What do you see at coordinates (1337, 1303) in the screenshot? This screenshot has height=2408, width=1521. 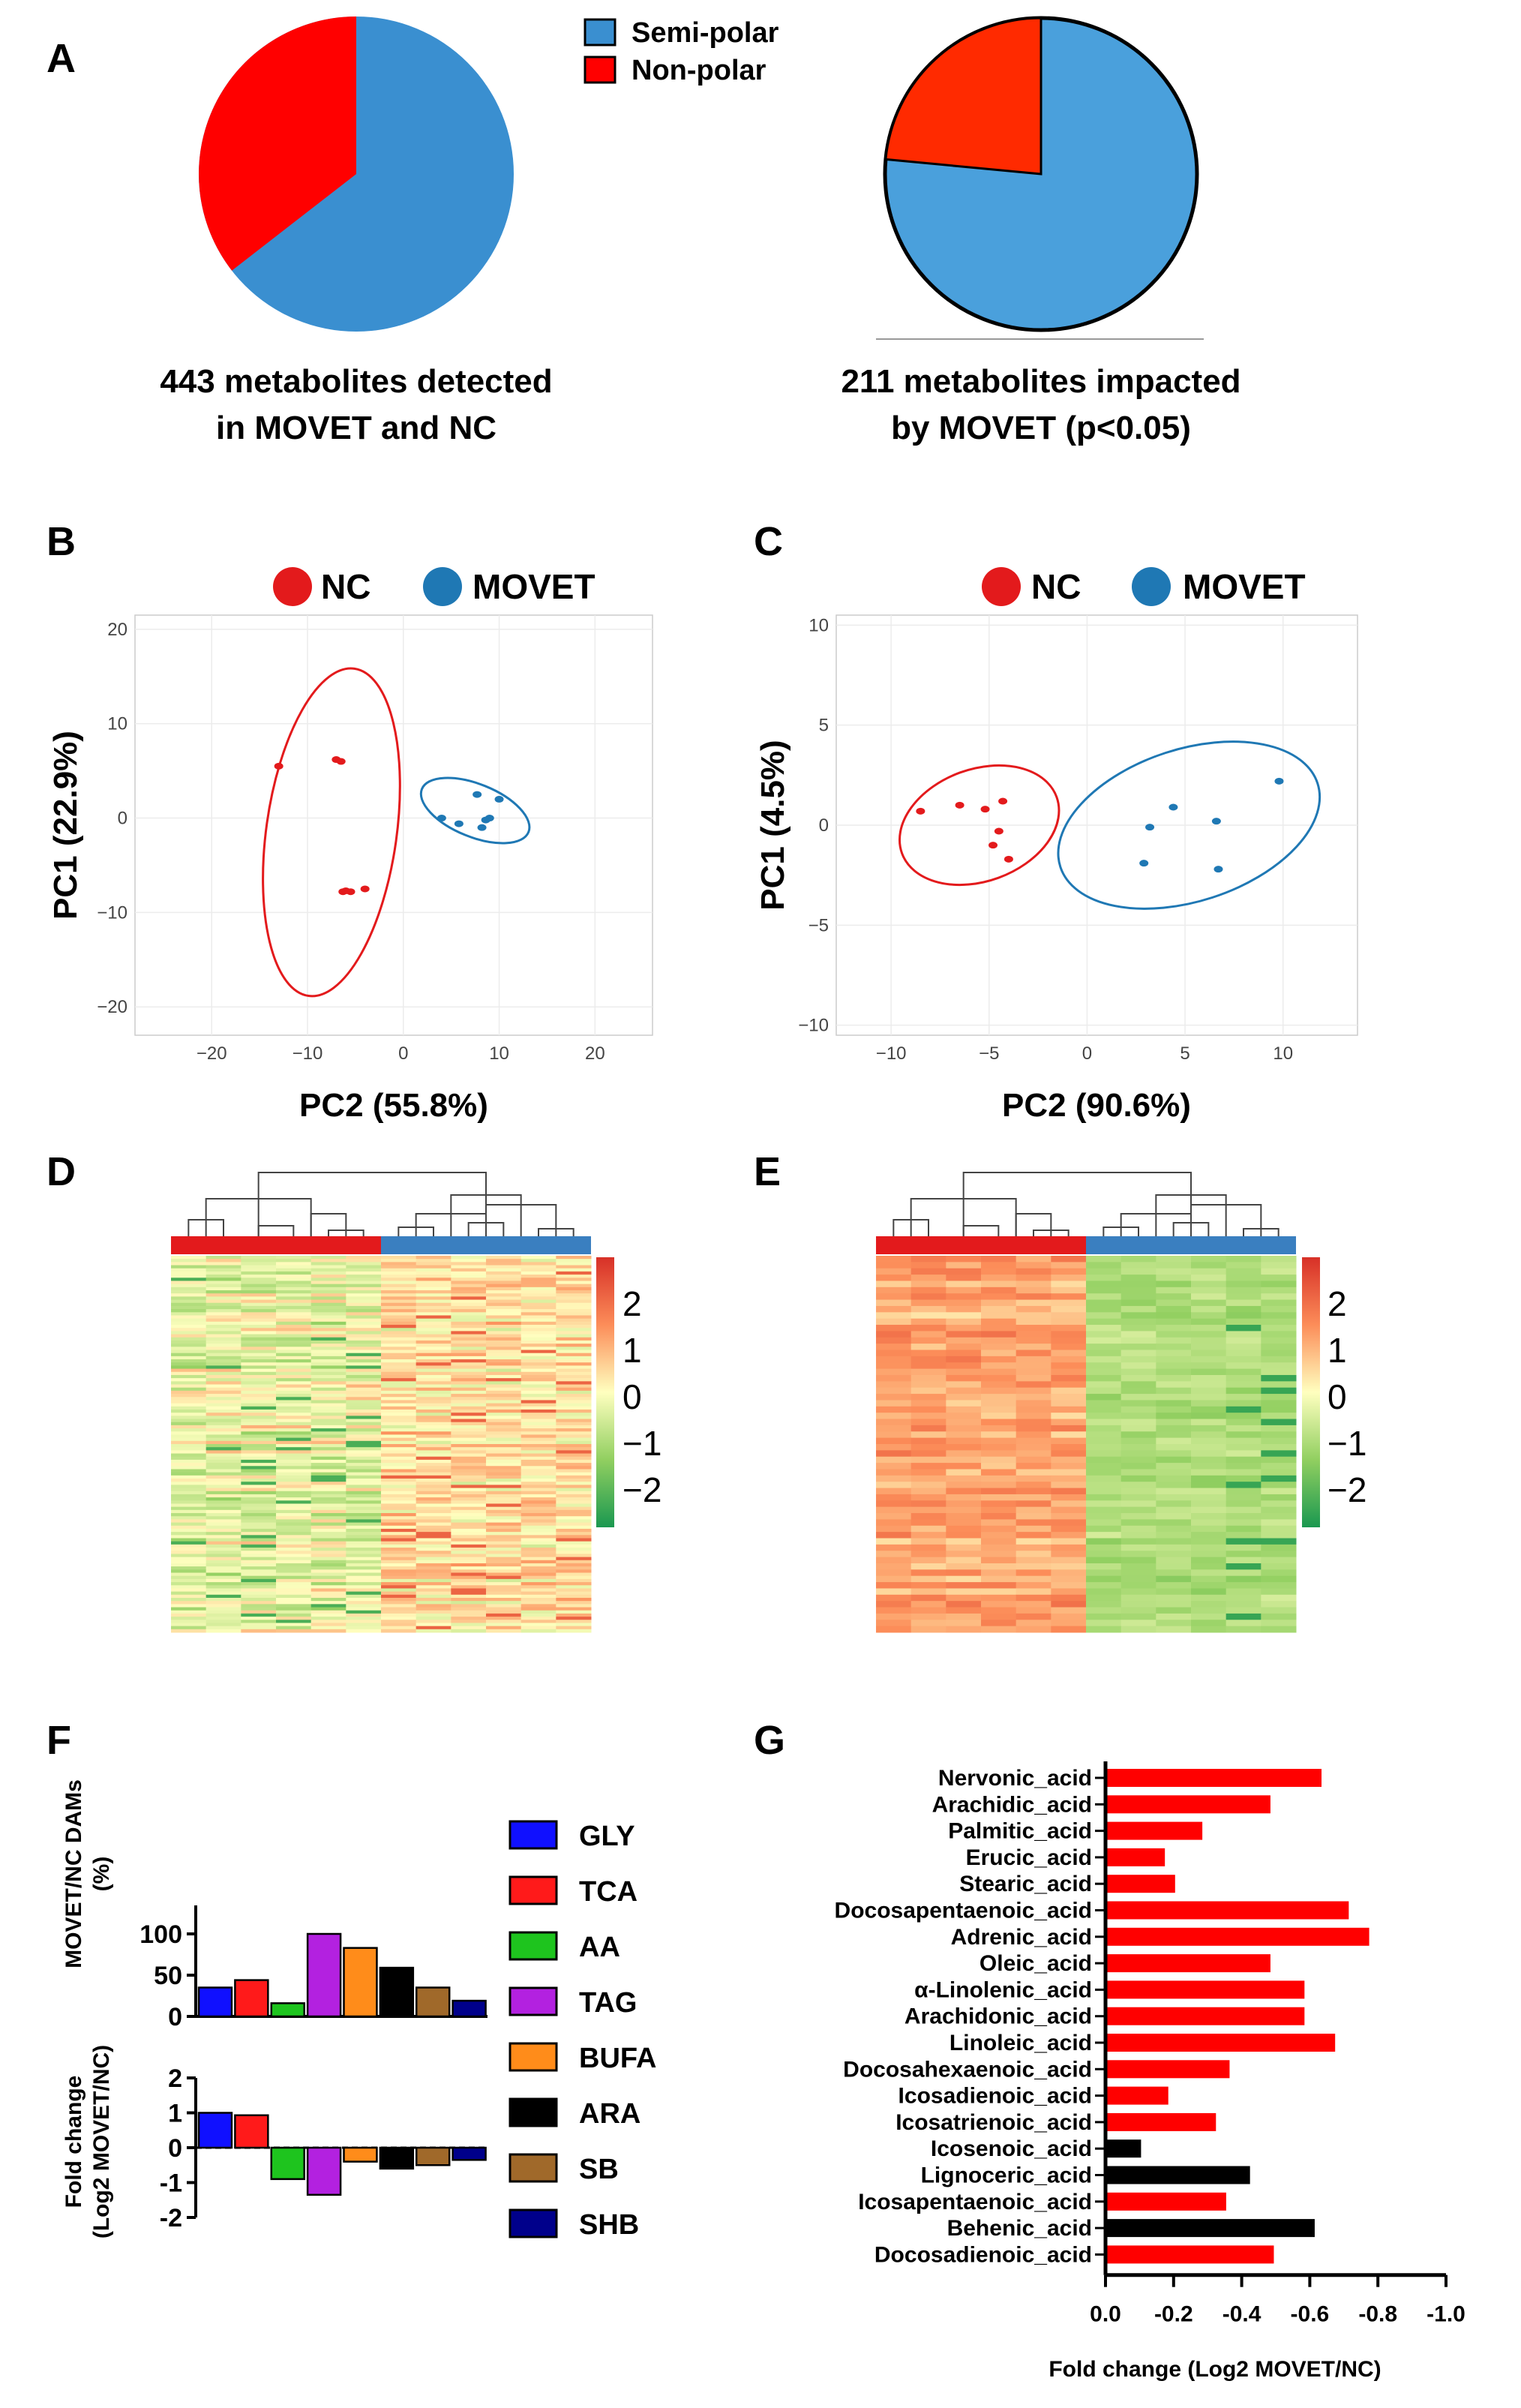 I see `heatmap-e-scale-tick-0: 2` at bounding box center [1337, 1303].